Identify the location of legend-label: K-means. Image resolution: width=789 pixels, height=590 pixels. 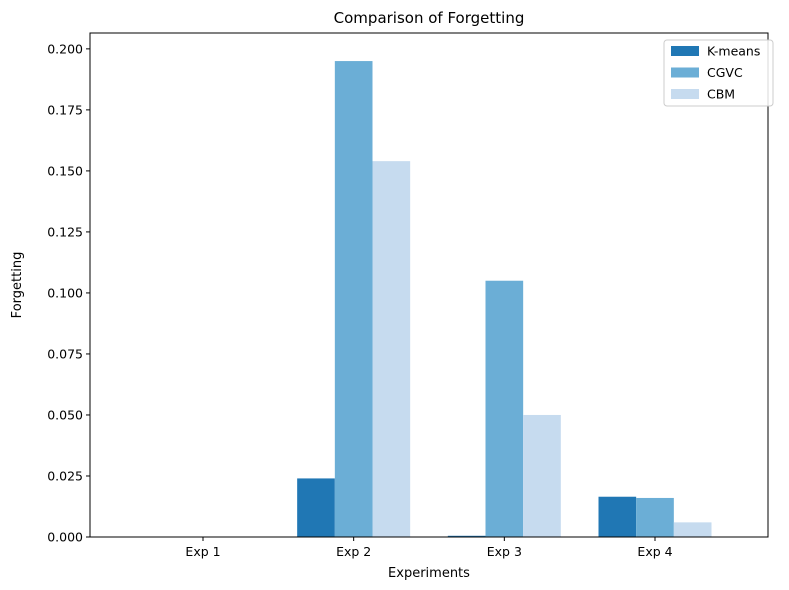
(733, 51).